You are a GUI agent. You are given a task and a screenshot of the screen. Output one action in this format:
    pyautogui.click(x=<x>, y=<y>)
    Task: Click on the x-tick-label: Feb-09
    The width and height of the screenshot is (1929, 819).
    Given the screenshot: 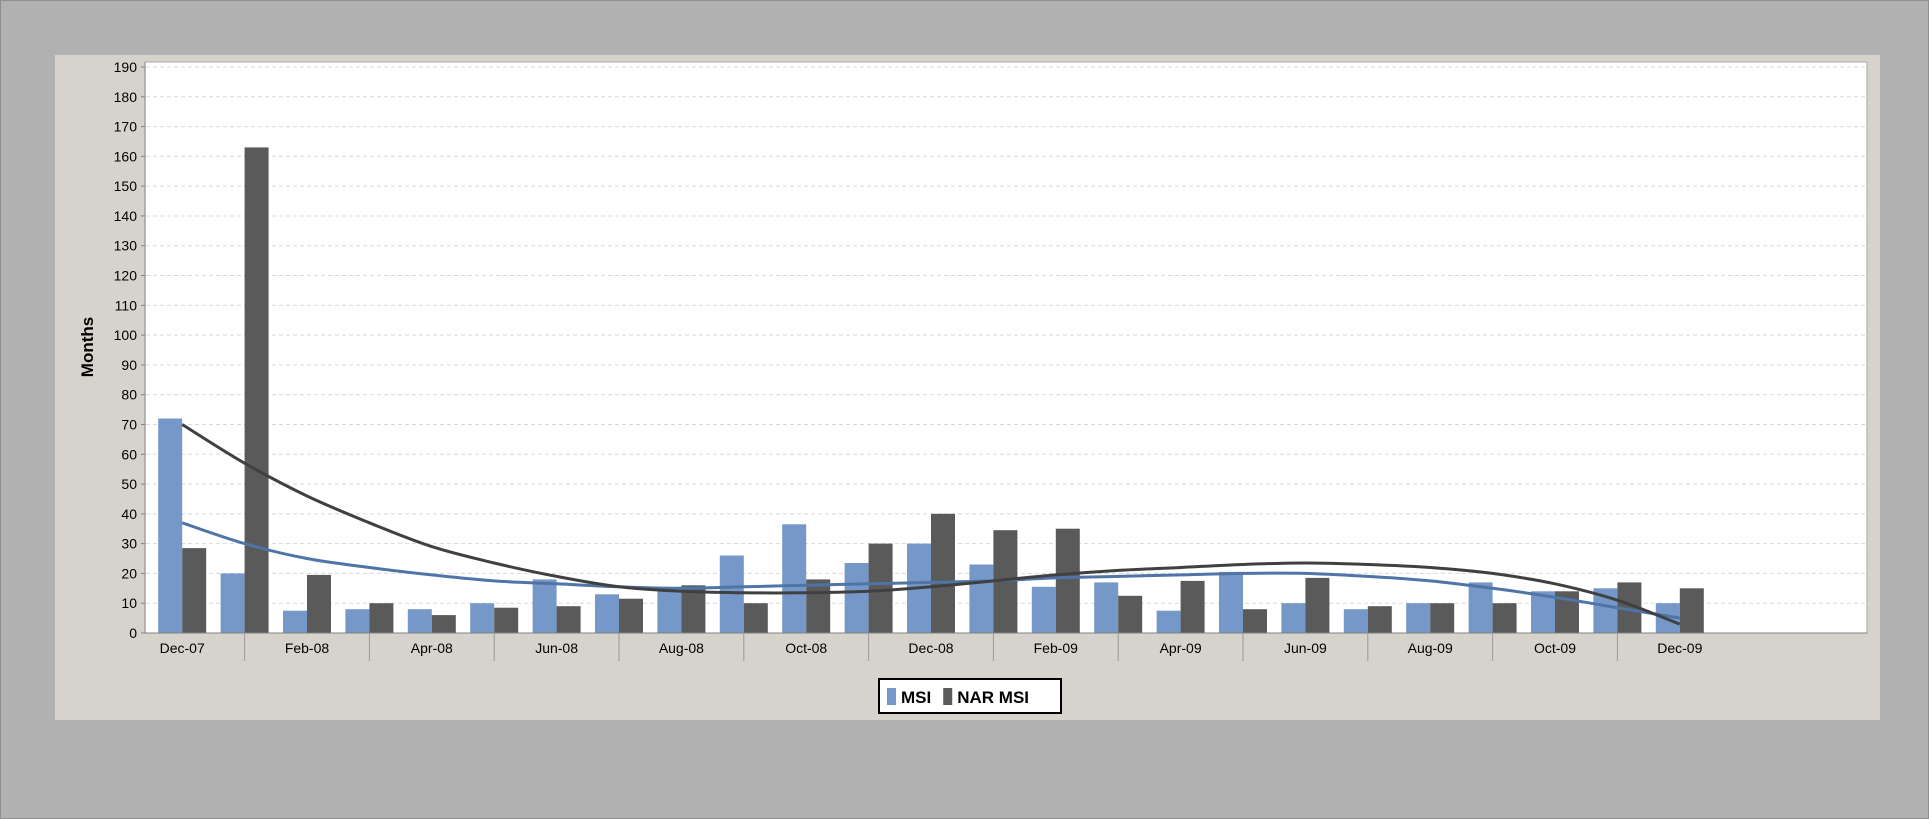 What is the action you would take?
    pyautogui.click(x=1056, y=648)
    